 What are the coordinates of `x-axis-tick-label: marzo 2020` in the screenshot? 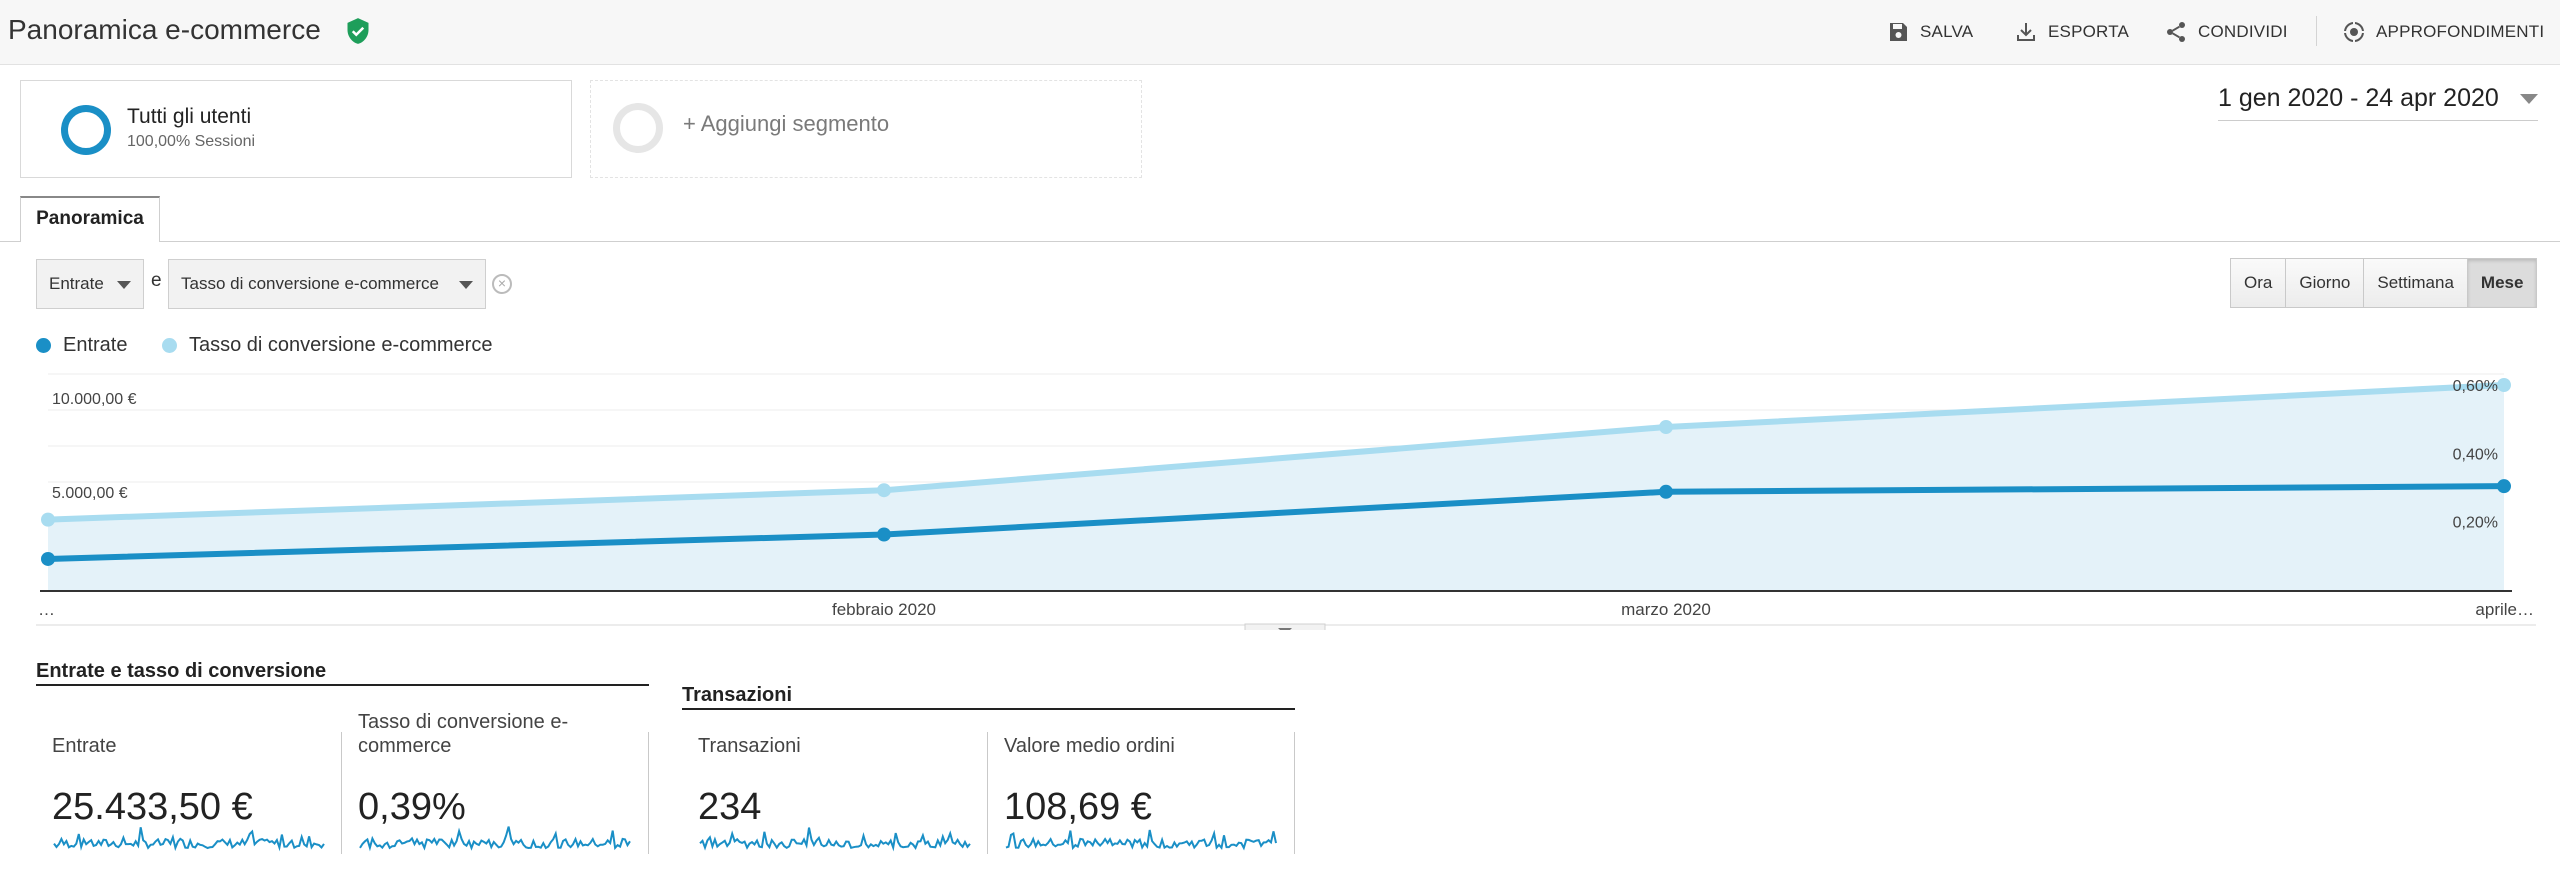 It's located at (1666, 609).